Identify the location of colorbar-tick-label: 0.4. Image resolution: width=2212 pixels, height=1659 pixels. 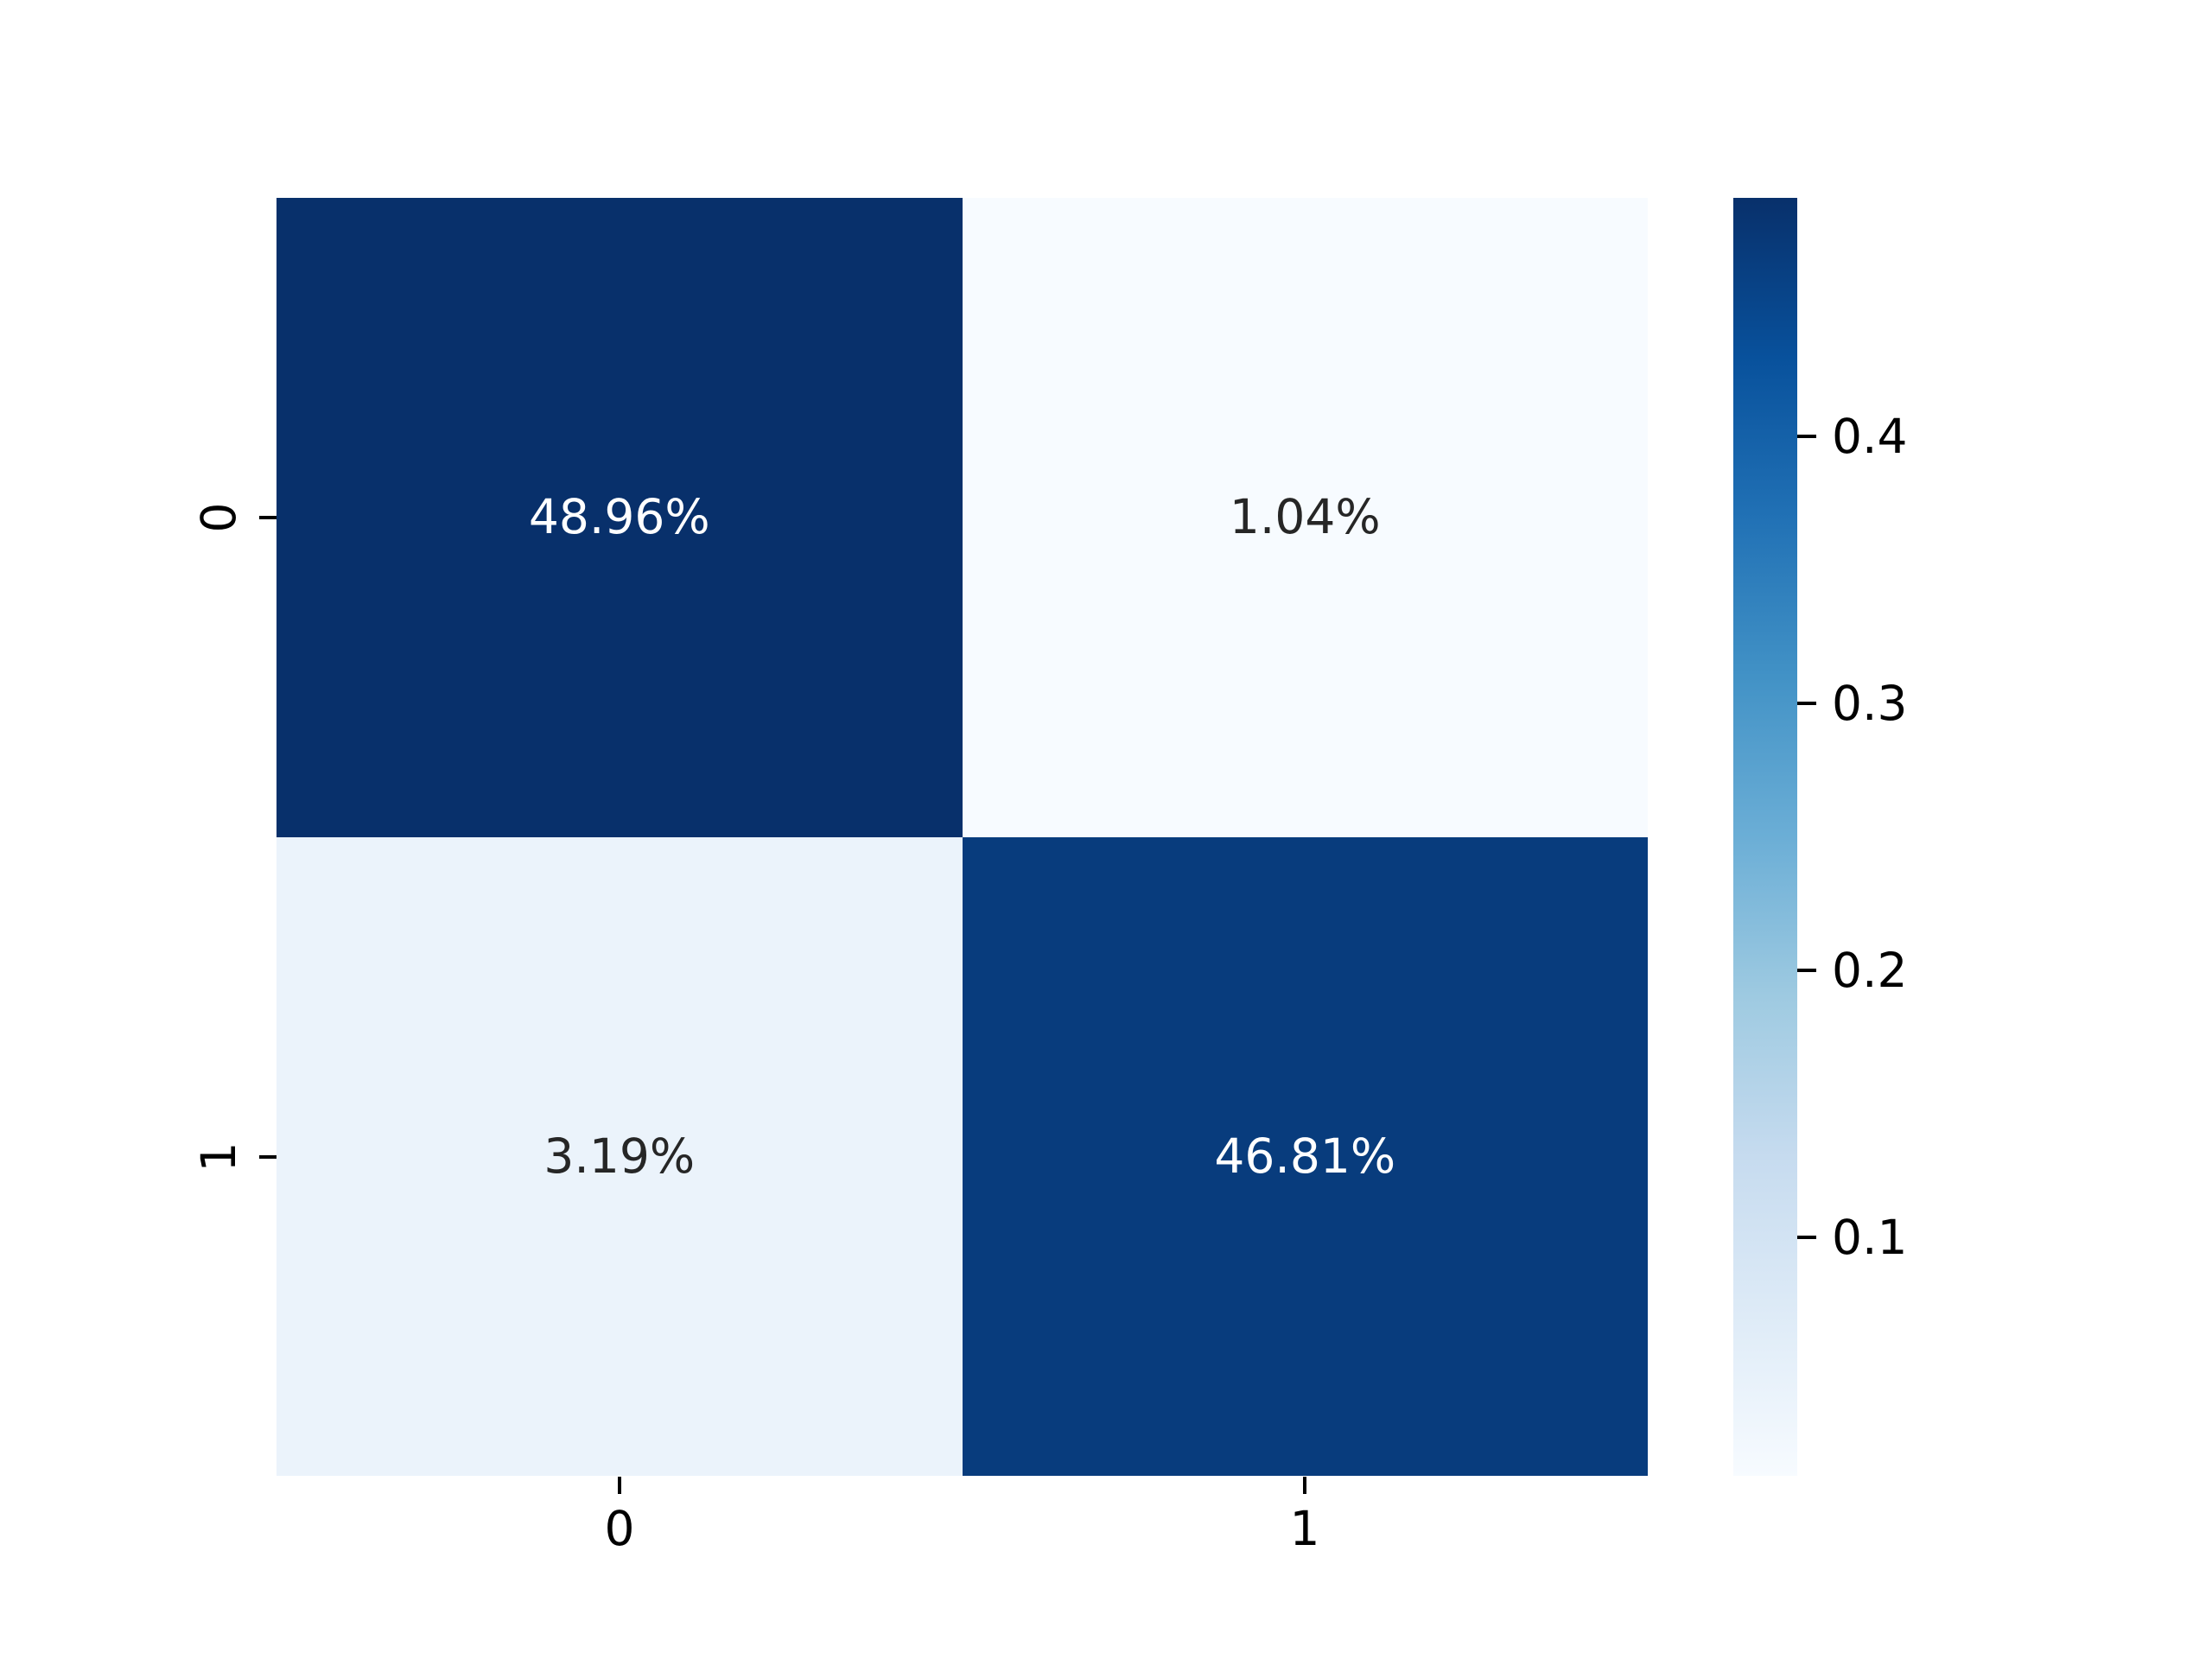
(1870, 436).